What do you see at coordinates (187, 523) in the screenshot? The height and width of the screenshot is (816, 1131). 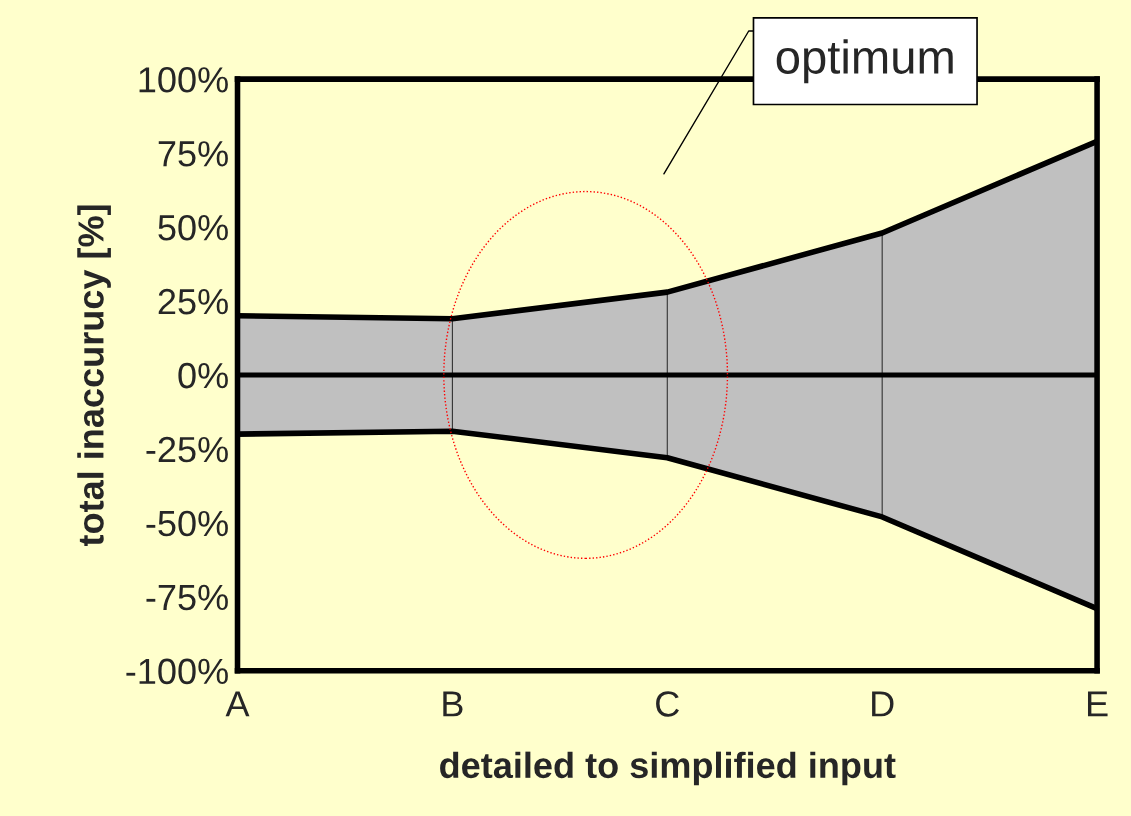 I see `y-tick-label: -50%` at bounding box center [187, 523].